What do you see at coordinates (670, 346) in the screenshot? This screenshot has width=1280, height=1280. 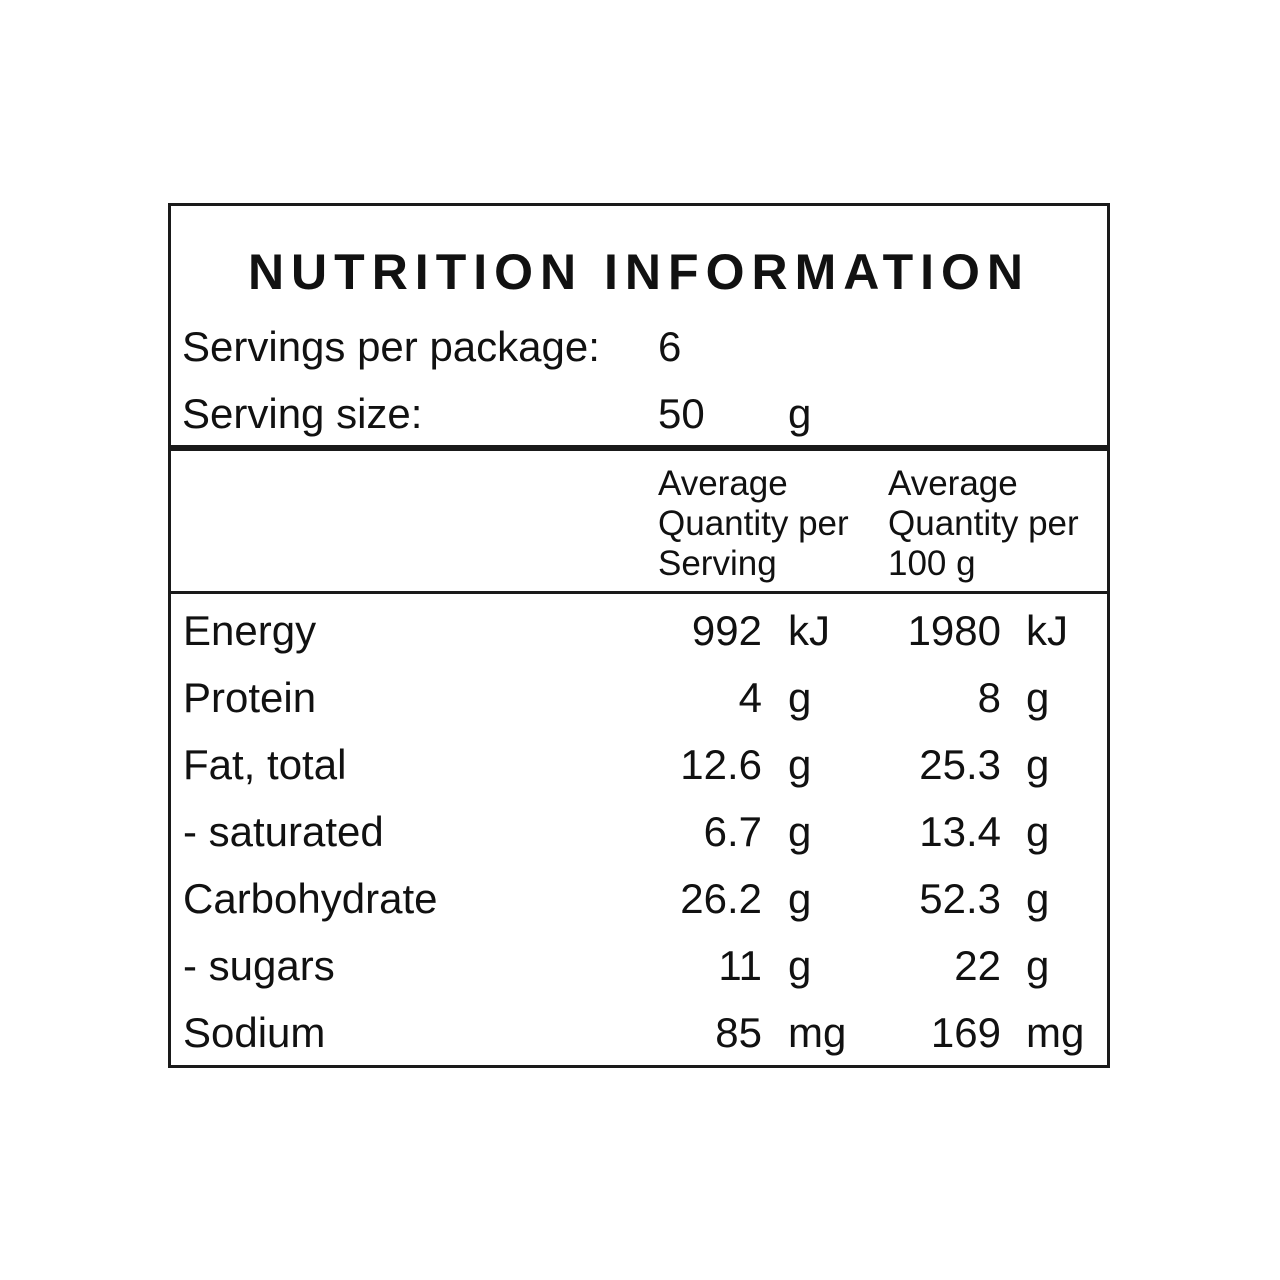 I see `servings-per-package-value: 6` at bounding box center [670, 346].